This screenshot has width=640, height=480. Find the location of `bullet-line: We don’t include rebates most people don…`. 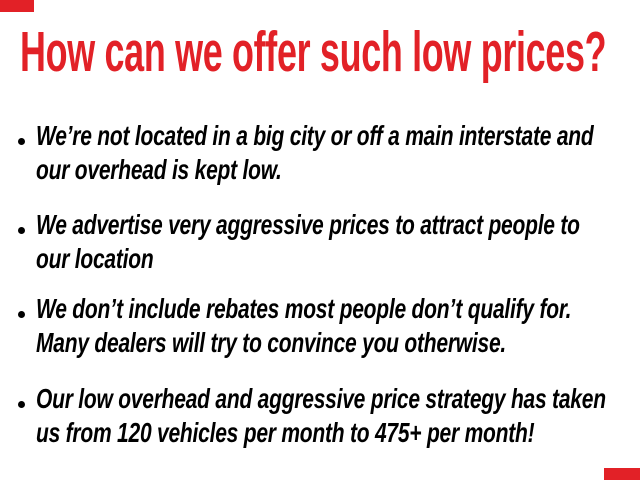

bullet-line: We don’t include rebates most people don… is located at coordinates (304, 308).